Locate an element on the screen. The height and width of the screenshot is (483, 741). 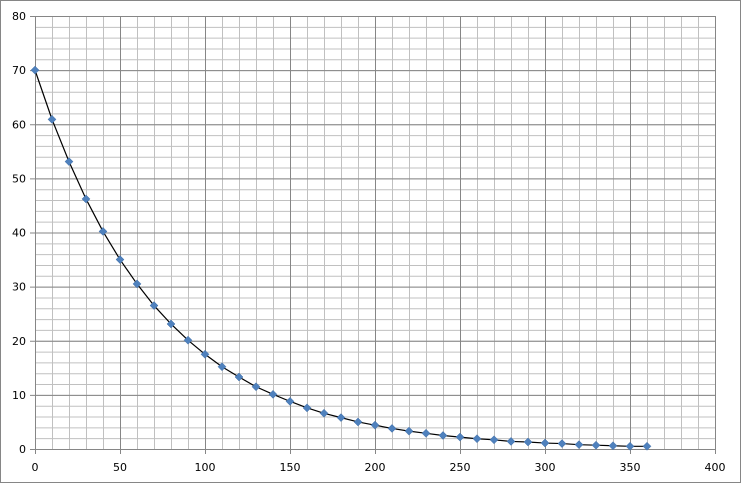
y-tick-label: 50 is located at coordinates (19, 178).